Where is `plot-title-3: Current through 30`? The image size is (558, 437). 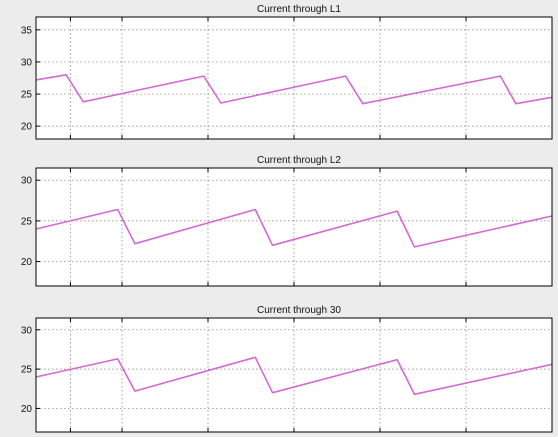
plot-title-3: Current through 30 is located at coordinates (299, 310).